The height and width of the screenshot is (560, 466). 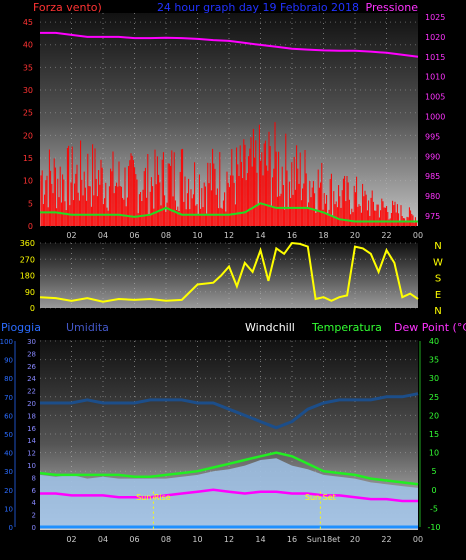 I want to click on wind-tick-label: 0, so click(x=30, y=226).